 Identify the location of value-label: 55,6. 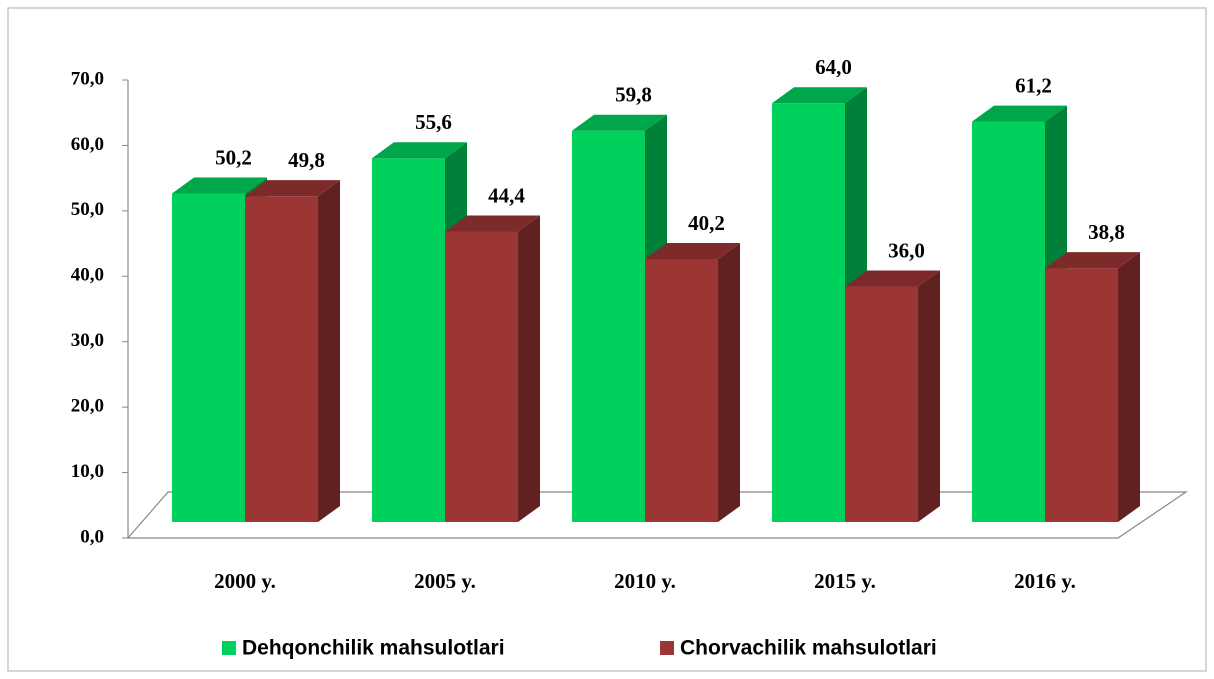
(433, 122).